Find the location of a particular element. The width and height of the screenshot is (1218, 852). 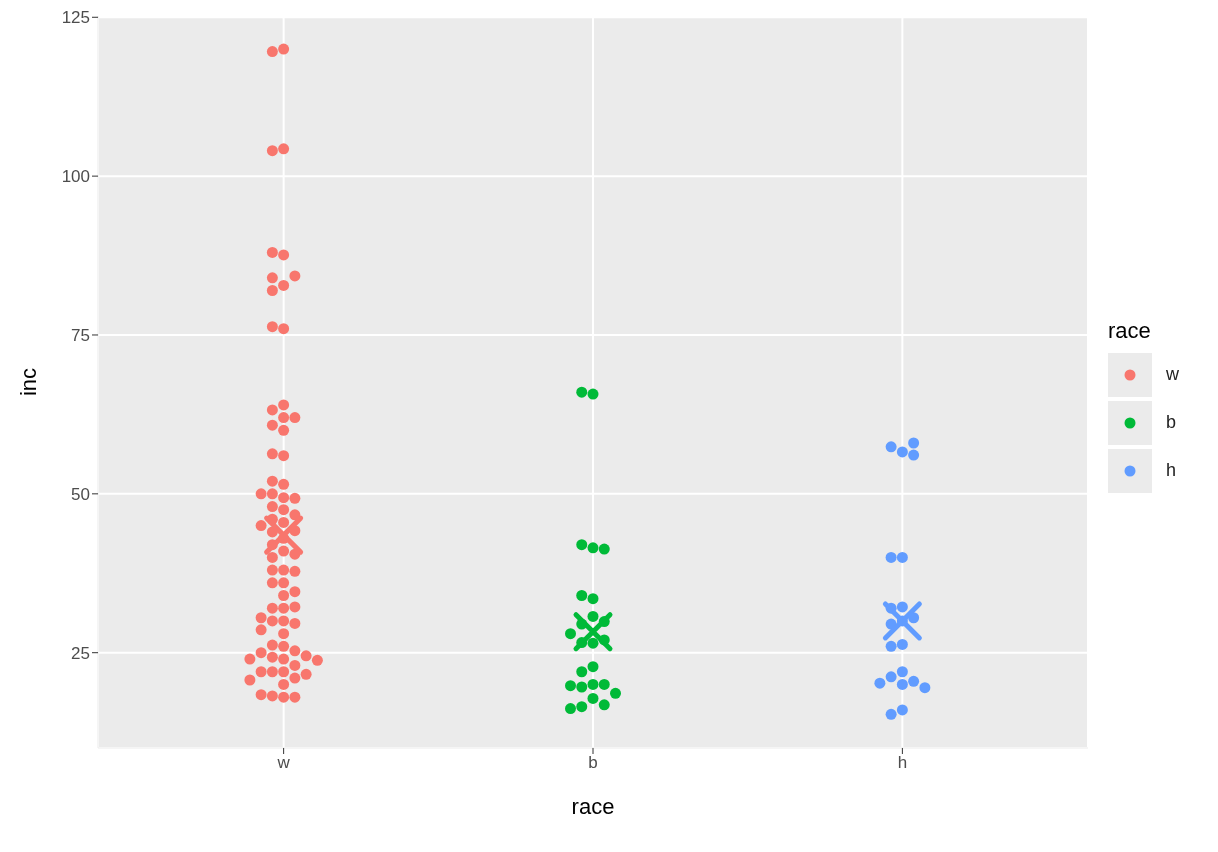

x-tick-label: h is located at coordinates (902, 763).